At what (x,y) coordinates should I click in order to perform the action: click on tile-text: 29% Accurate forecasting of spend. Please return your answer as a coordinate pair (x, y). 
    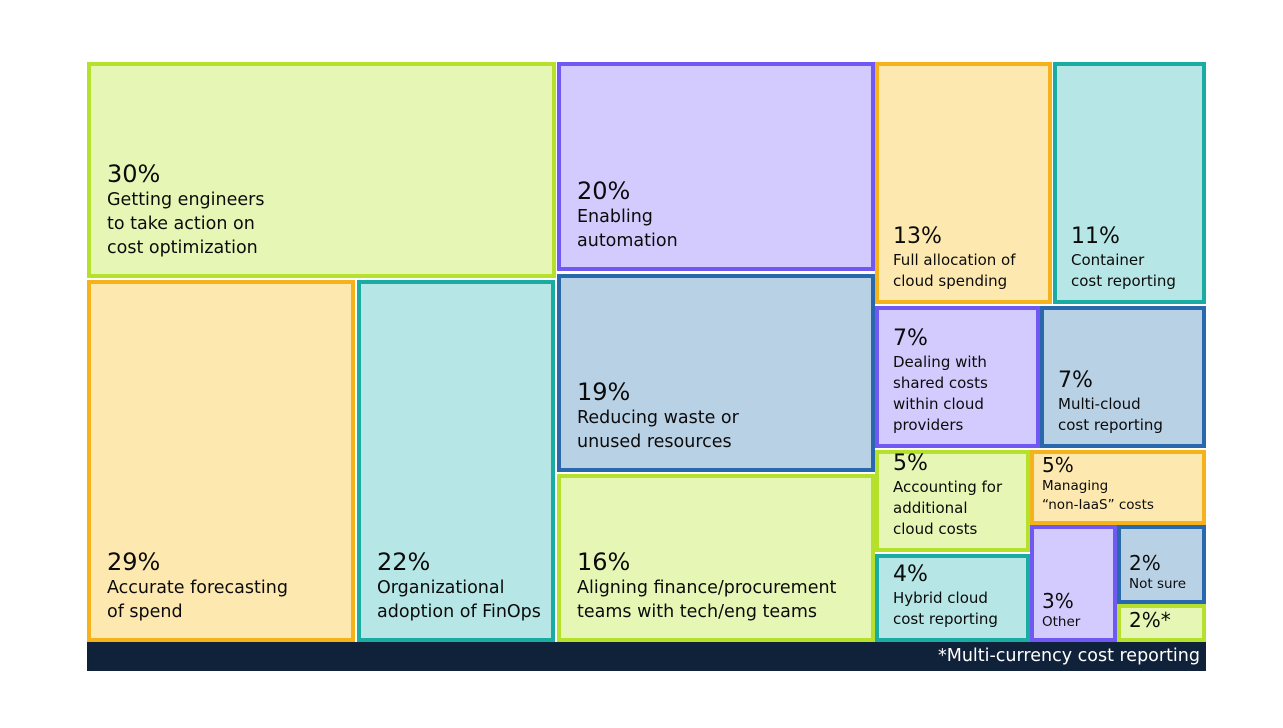
    Looking at the image, I should click on (226, 586).